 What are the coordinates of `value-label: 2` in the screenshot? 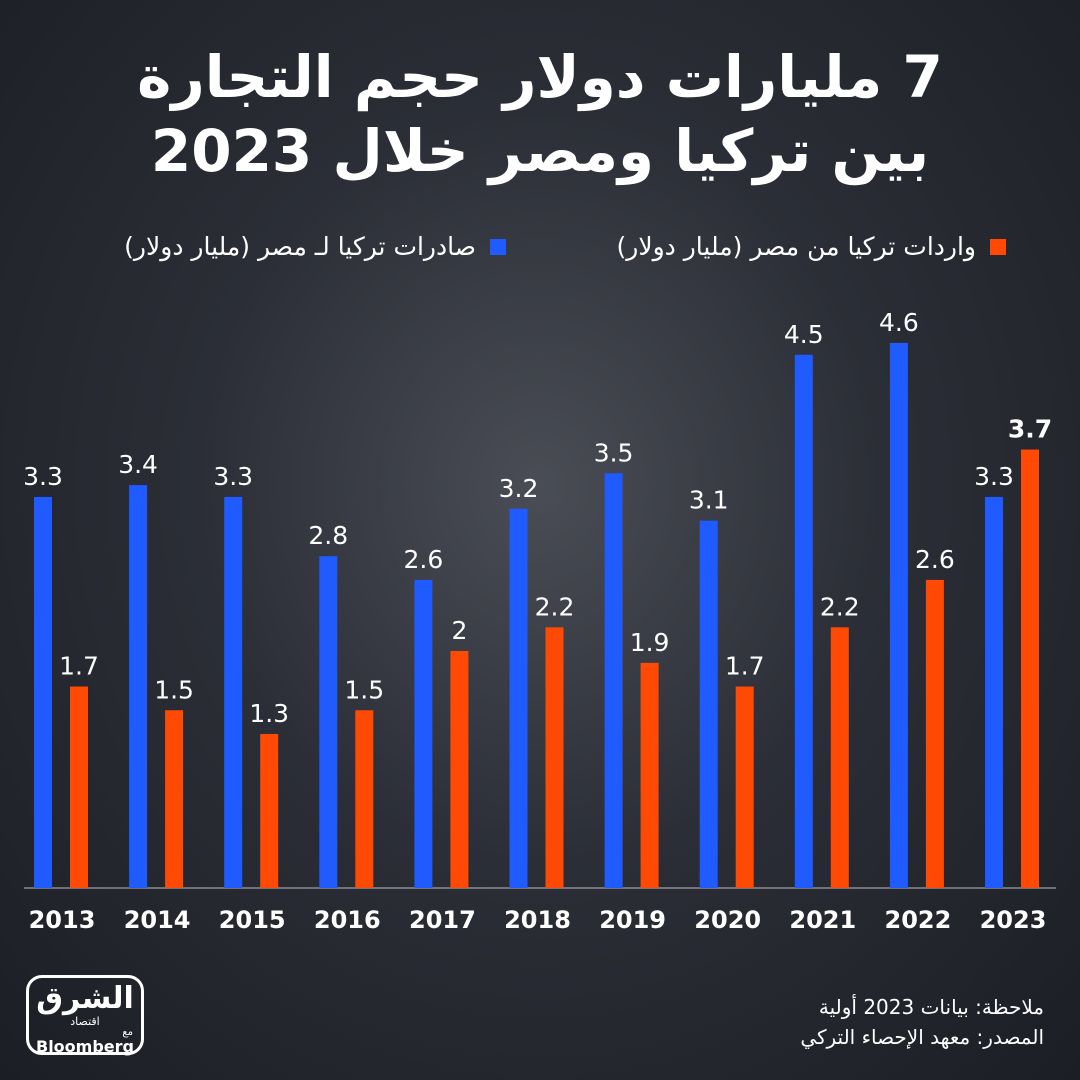 It's located at (459, 630).